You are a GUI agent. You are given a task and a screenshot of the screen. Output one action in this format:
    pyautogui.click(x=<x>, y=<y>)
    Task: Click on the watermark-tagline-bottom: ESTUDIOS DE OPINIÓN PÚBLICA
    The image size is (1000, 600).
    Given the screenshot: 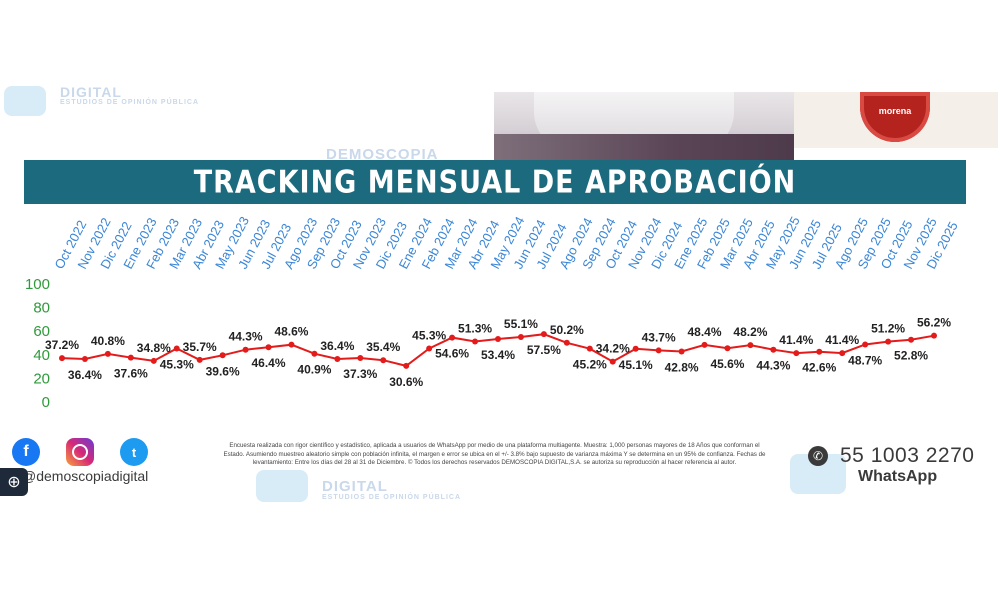 What is the action you would take?
    pyautogui.click(x=392, y=497)
    